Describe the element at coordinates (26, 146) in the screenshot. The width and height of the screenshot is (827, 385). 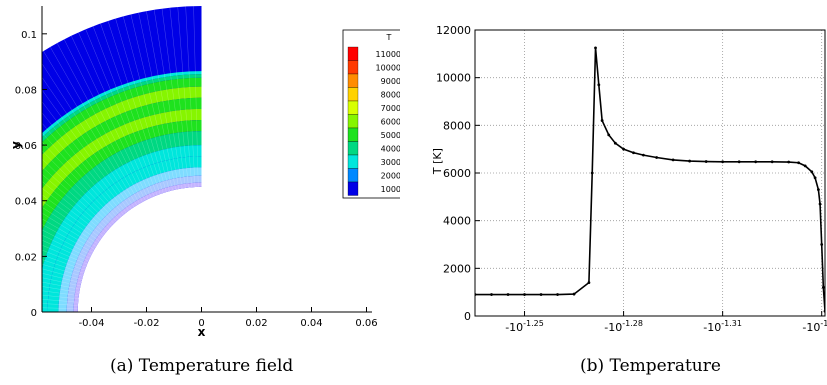
I see `y-tick-label: 0.06` at that location.